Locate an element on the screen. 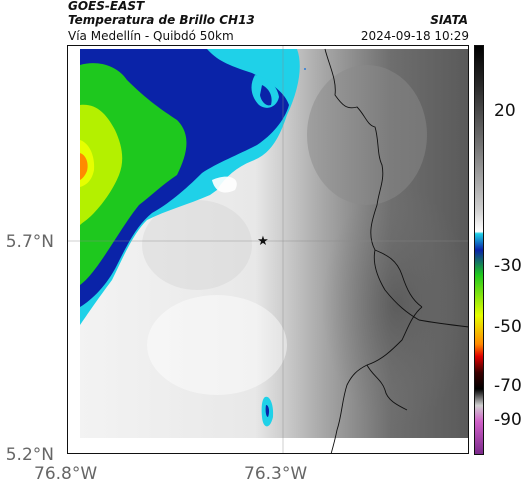  lat-label-5-2: 5.2°N is located at coordinates (29, 455).